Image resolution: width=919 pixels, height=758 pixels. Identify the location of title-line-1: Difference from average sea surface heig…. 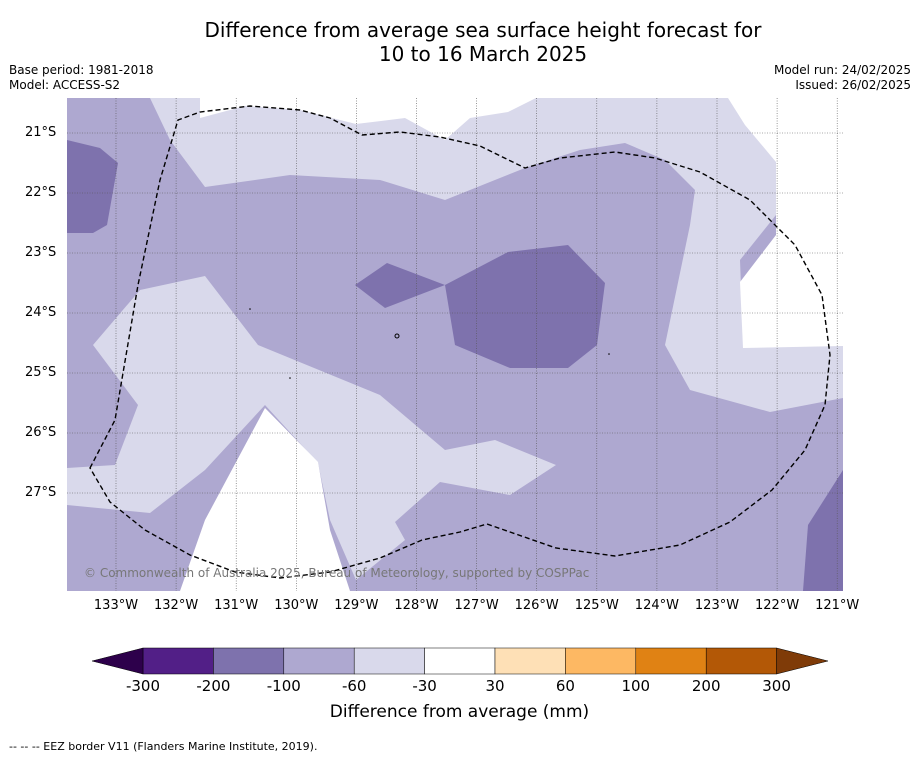
(483, 30).